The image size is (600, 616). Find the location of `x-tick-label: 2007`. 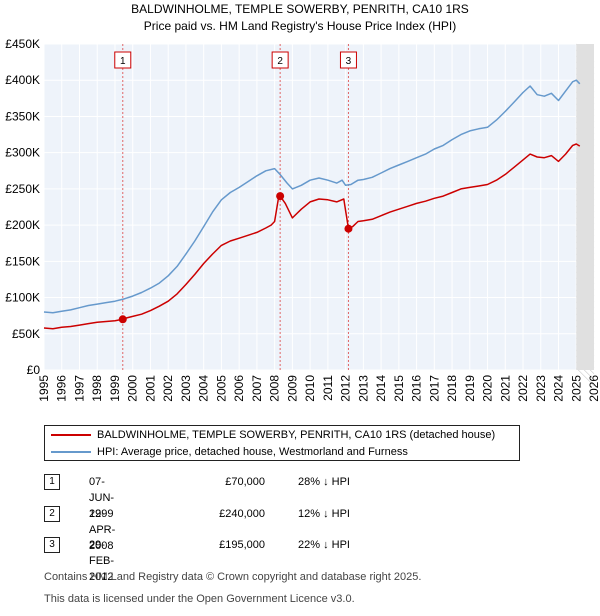

x-tick-label: 2007 is located at coordinates (257, 388).